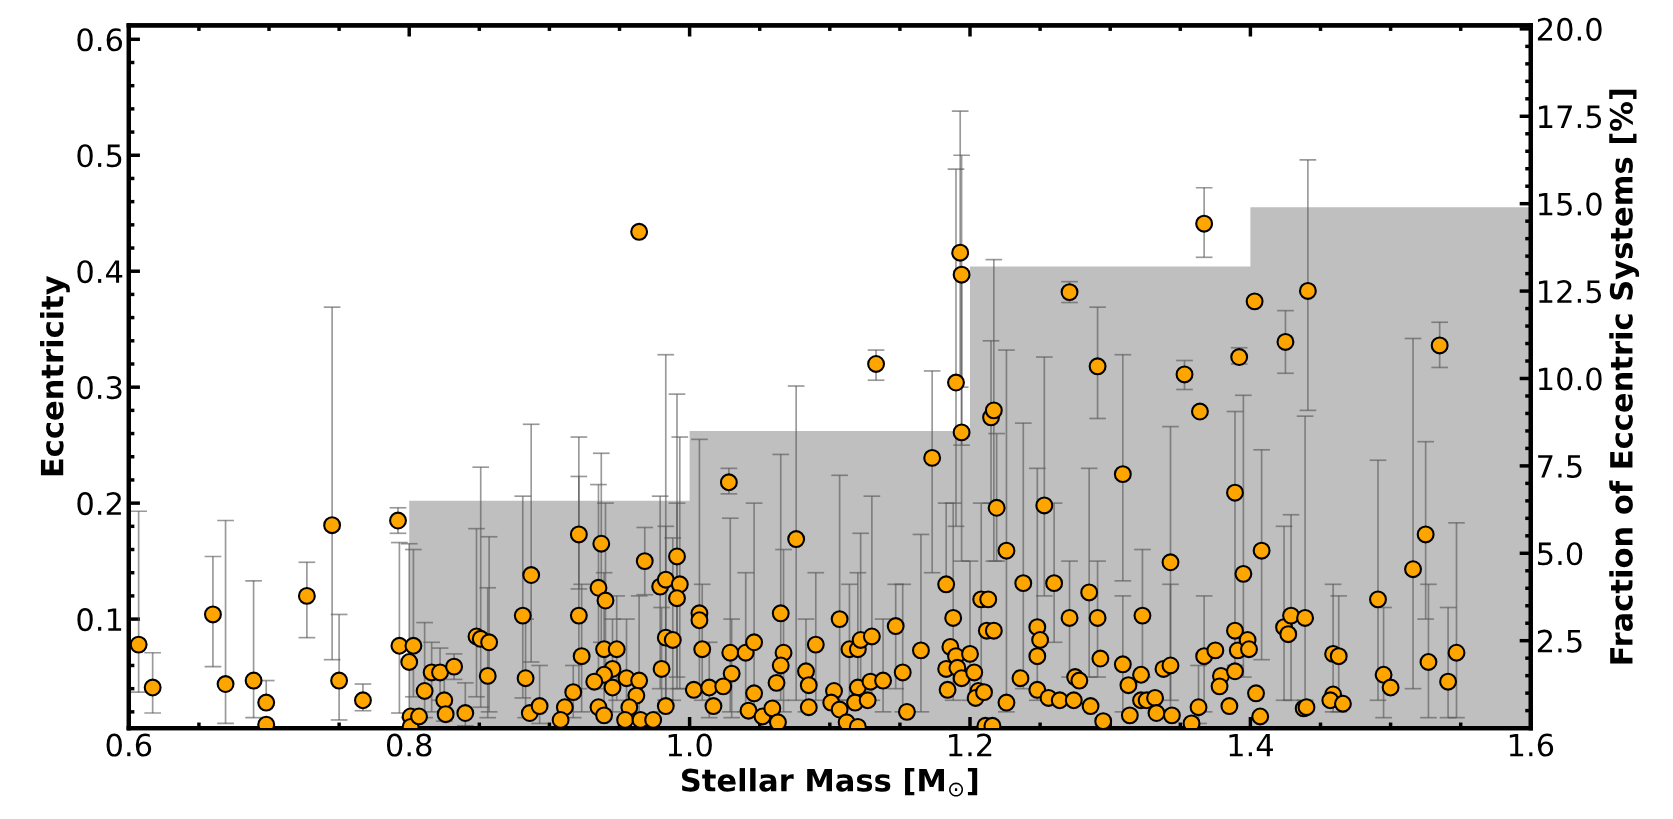 The image size is (1673, 819). I want to click on y2-tick-label: 5.0, so click(1560, 554).